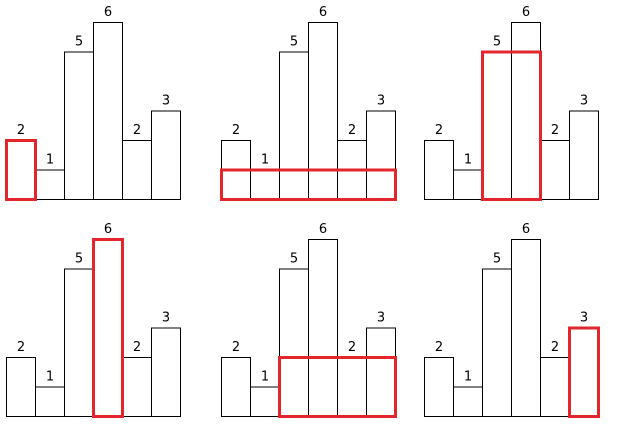  I want to click on panel-3: 2 1 5 6 2 3, so click(511, 103).